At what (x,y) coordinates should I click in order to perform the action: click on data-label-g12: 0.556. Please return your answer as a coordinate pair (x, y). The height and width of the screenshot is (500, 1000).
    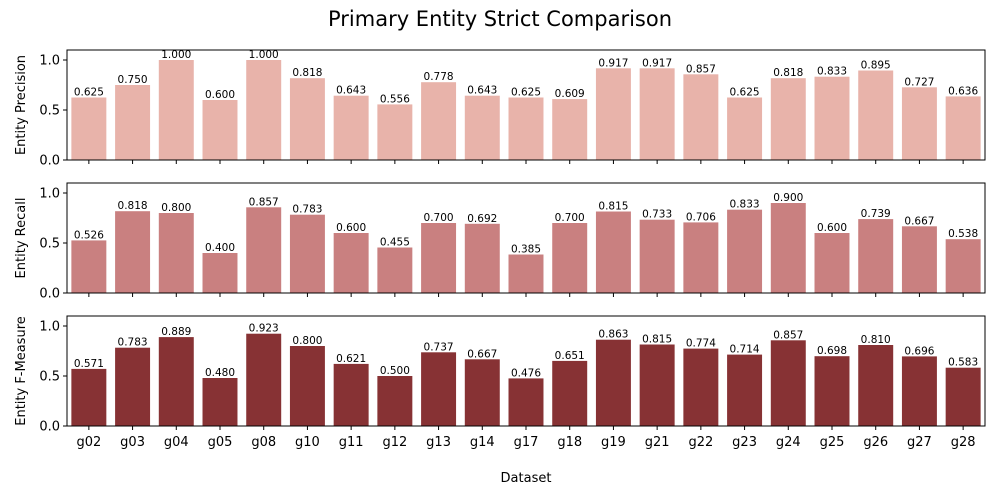
    Looking at the image, I should click on (395, 99).